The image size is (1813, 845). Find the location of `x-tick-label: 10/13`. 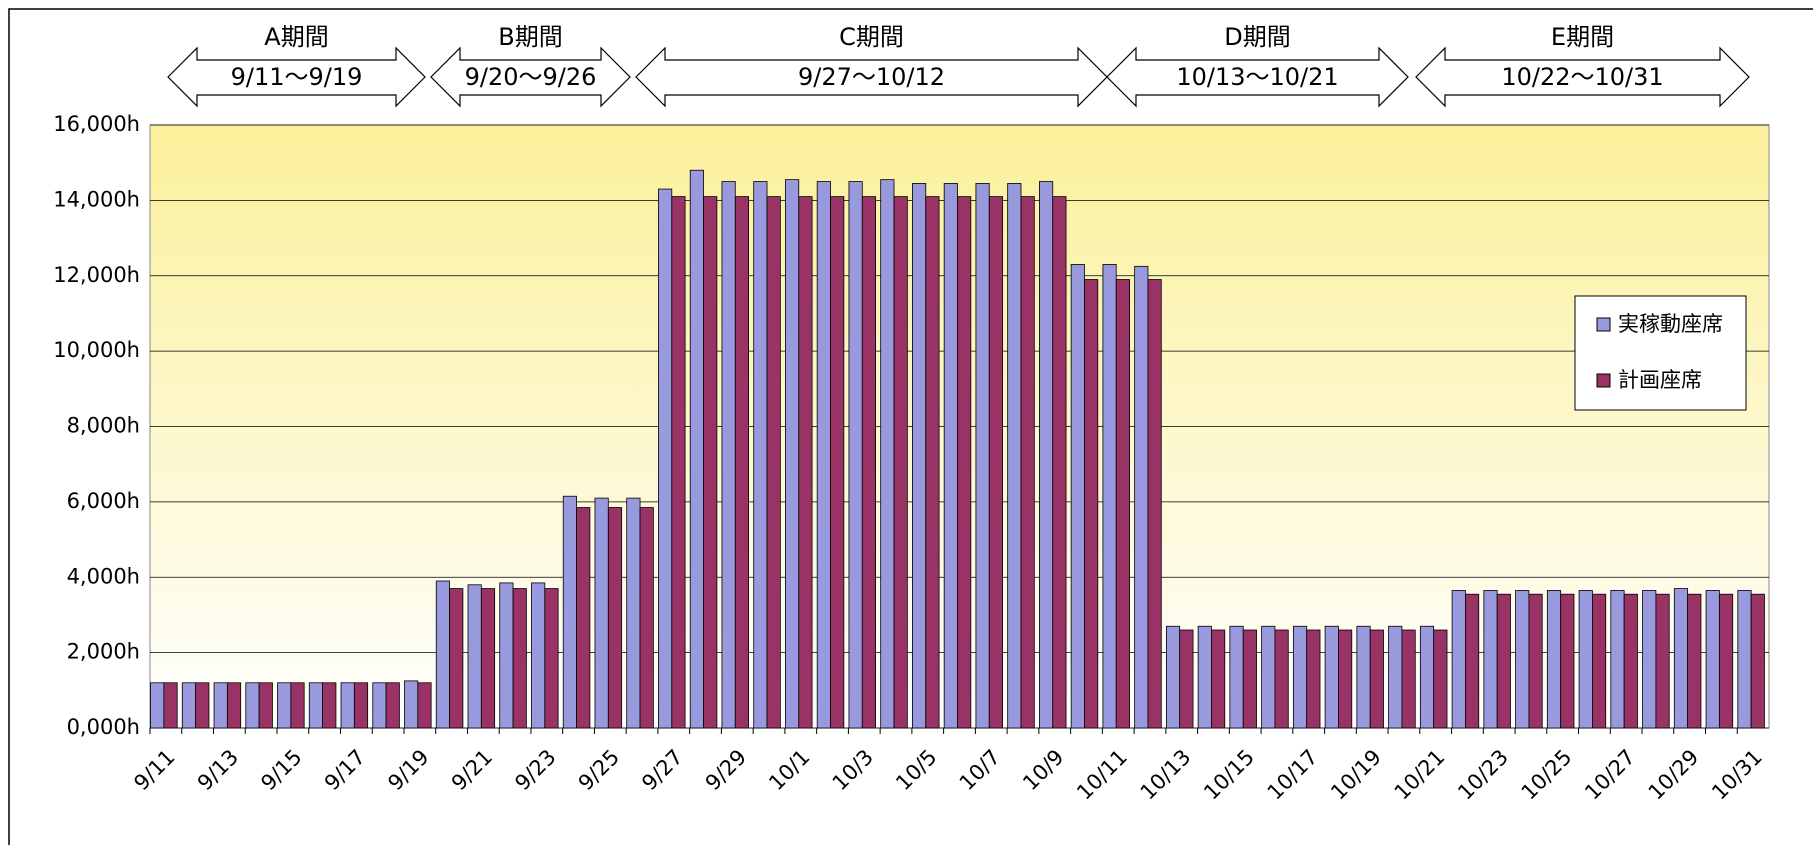

x-tick-label: 10/13 is located at coordinates (1166, 775).